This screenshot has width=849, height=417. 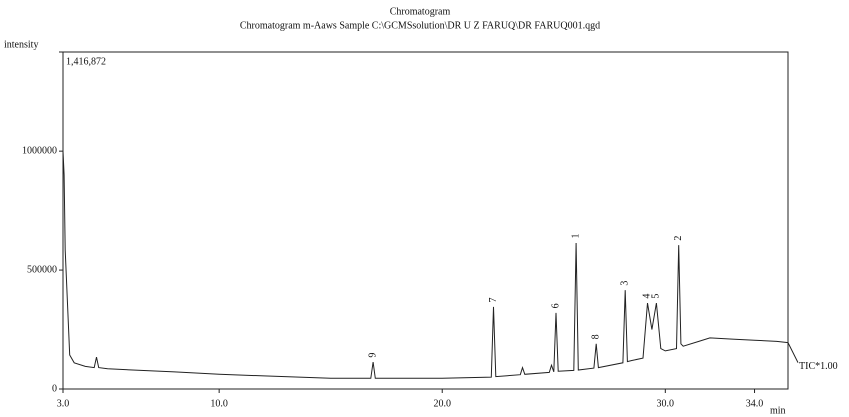 I want to click on annotation-leader, so click(x=793, y=352).